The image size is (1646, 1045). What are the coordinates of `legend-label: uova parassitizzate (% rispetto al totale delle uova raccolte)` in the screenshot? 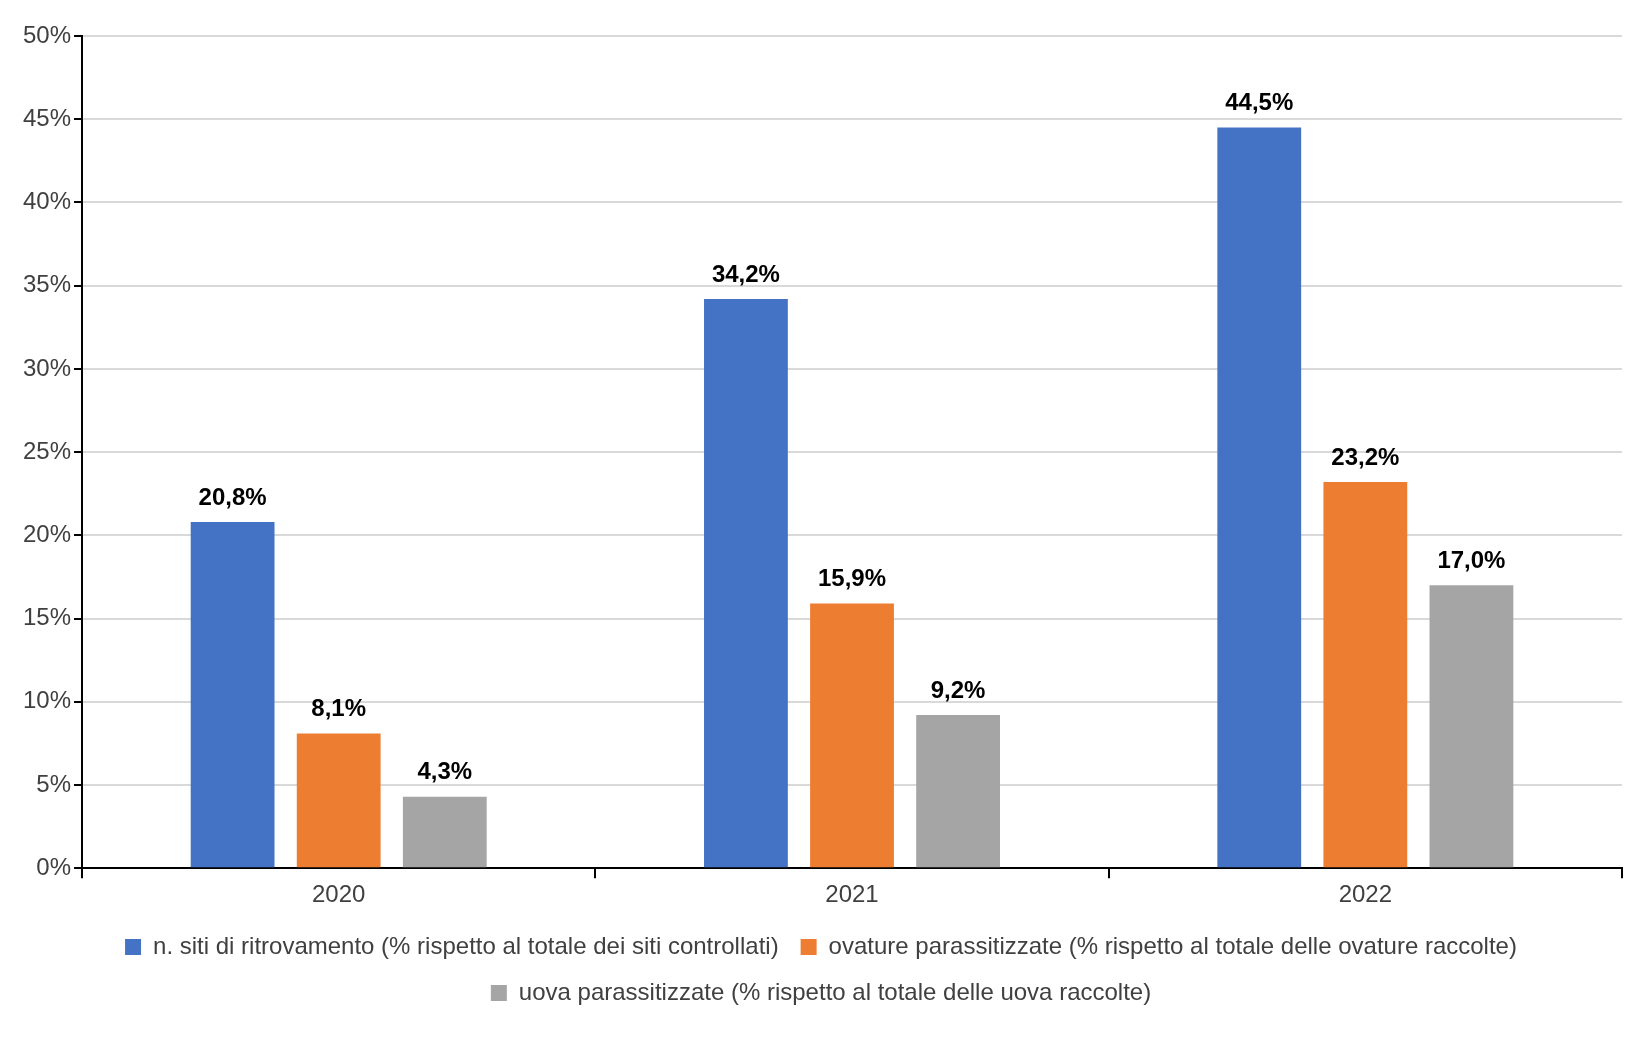 It's located at (835, 991).